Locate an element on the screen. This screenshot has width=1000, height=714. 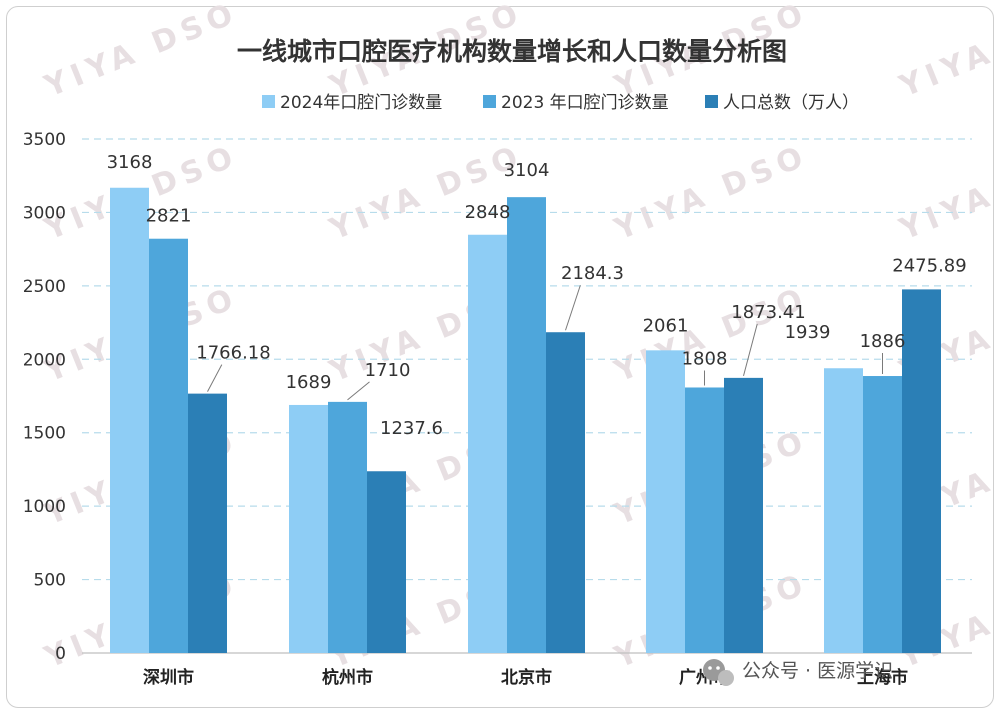
label-leaders is located at coordinates (545, 343).